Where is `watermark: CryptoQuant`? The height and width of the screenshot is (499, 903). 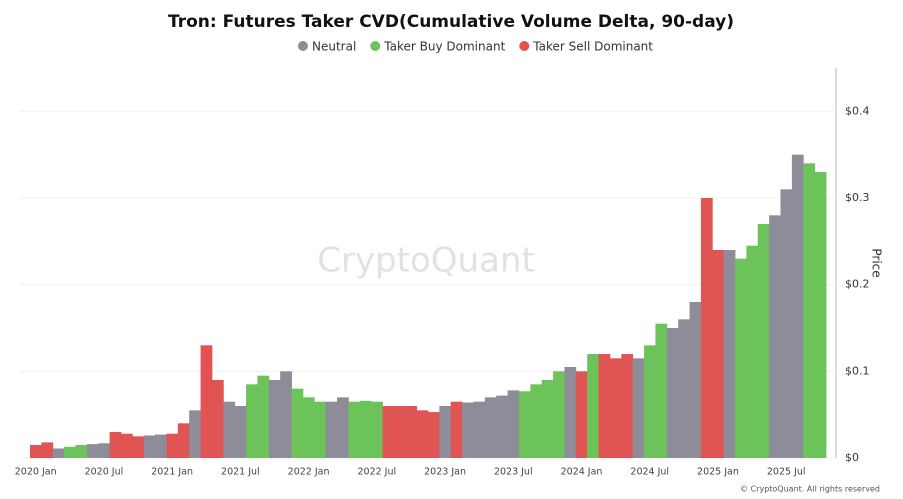 watermark: CryptoQuant is located at coordinates (426, 261).